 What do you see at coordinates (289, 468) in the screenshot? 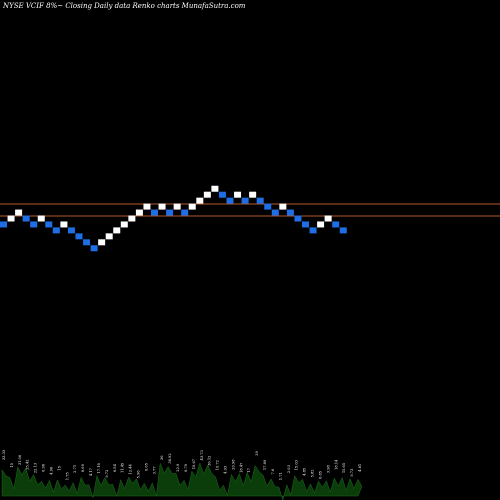
I see `volume-label: 2.03` at bounding box center [289, 468].